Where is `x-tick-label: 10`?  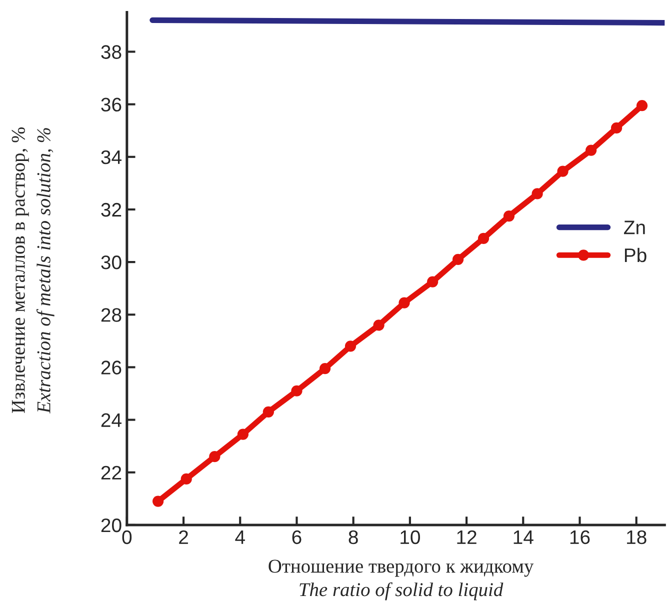
x-tick-label: 10 is located at coordinates (410, 537).